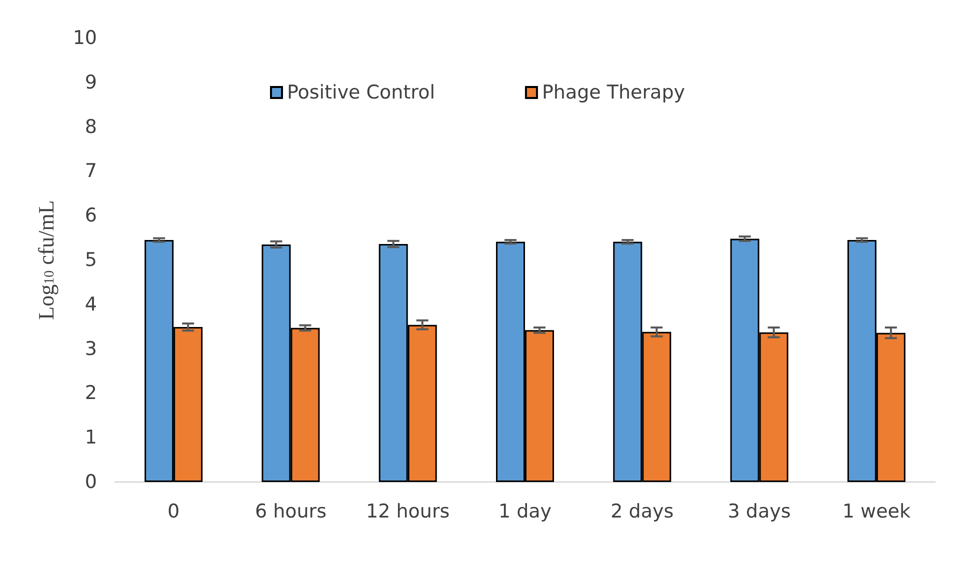  I want to click on legend-label: Positive Control, so click(361, 93).